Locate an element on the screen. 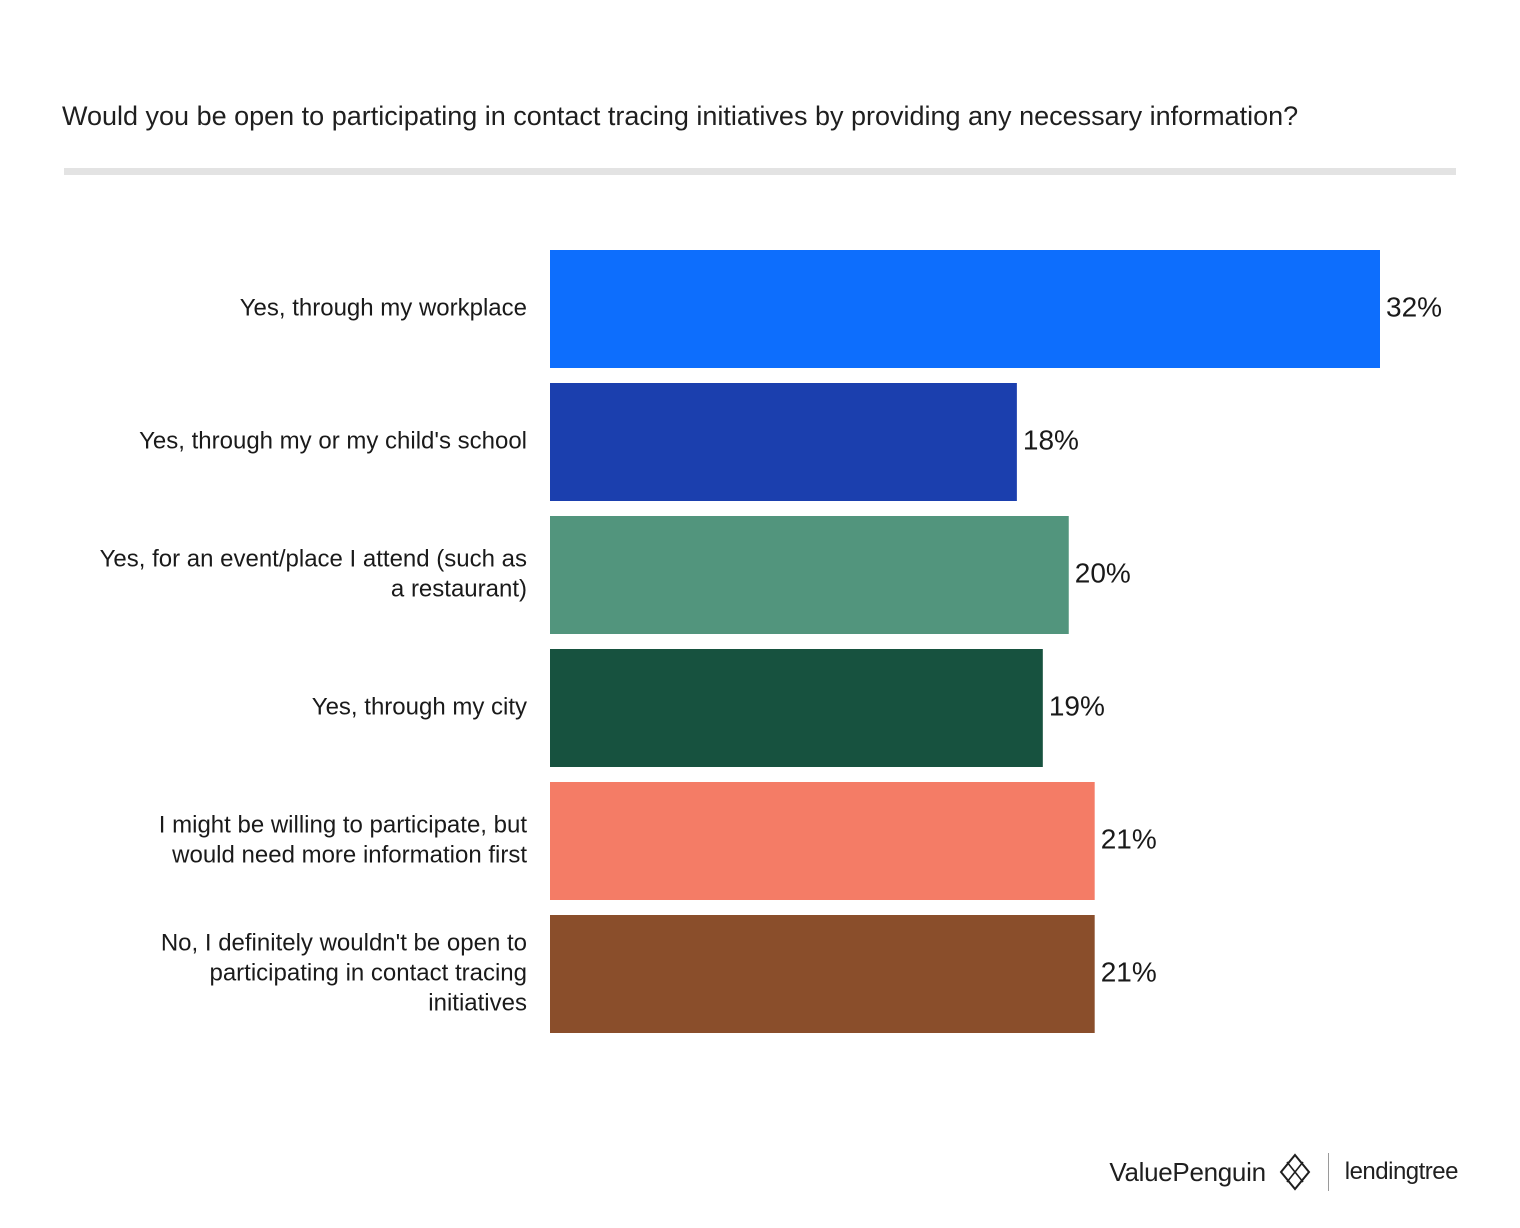  penguin-diamond-icon is located at coordinates (1295, 1172).